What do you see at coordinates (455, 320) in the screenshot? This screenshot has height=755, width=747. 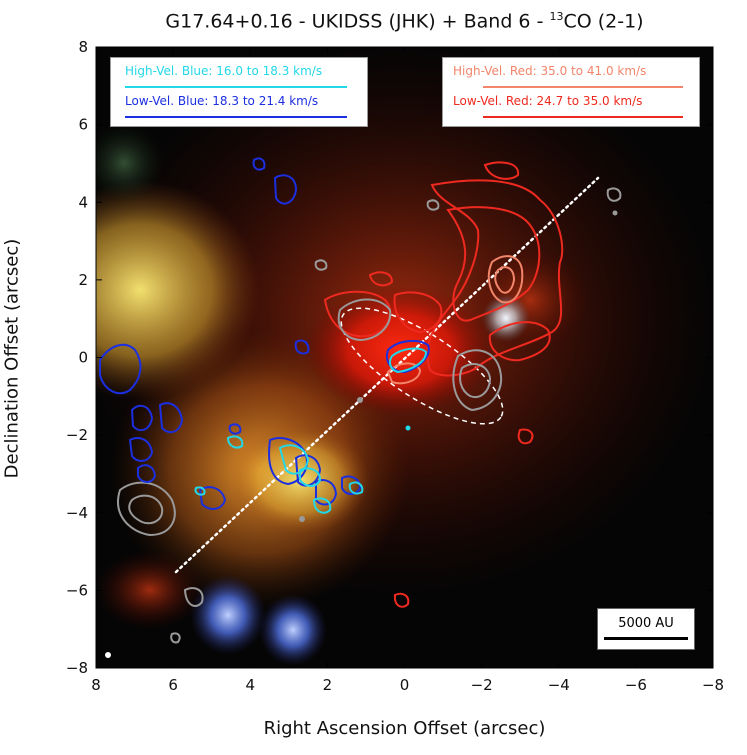 I see `red-high-contours` at bounding box center [455, 320].